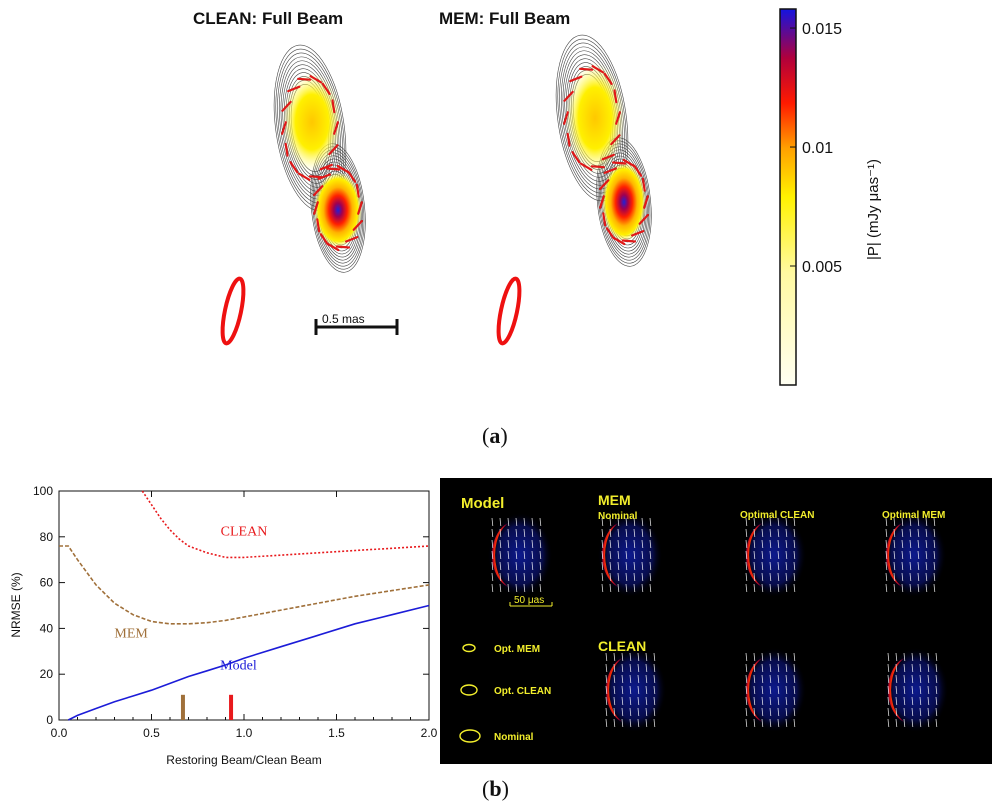  I want to click on scale-50uas: 50 μas, so click(531, 601).